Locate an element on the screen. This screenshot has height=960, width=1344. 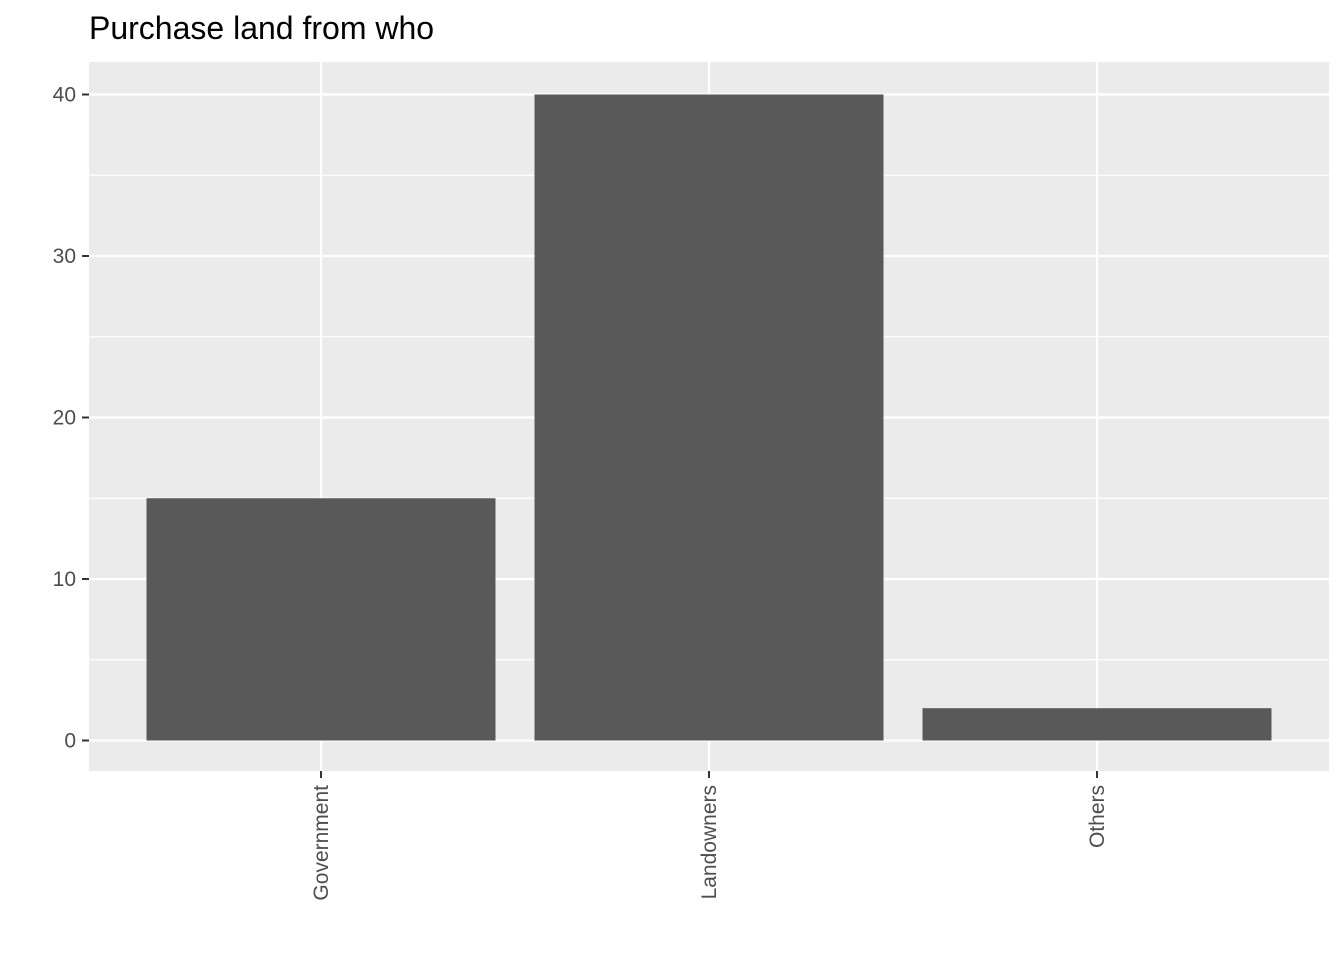
y-axis: 0 10 20 30 40 is located at coordinates (71, 418).